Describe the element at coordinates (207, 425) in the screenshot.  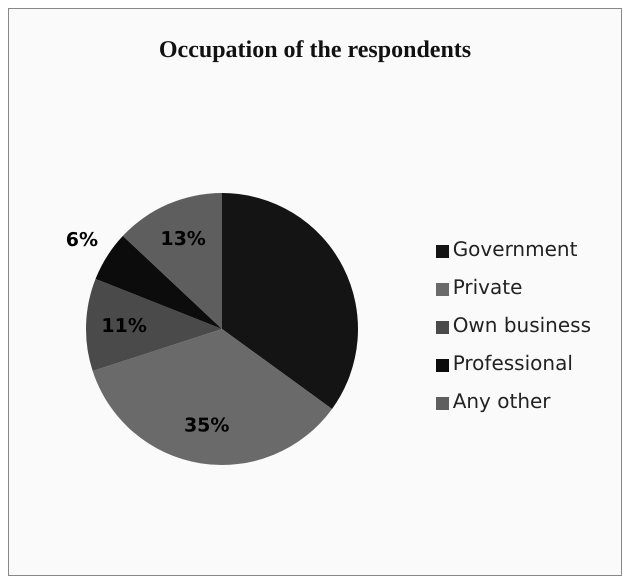
I see `data-label: 35%` at that location.